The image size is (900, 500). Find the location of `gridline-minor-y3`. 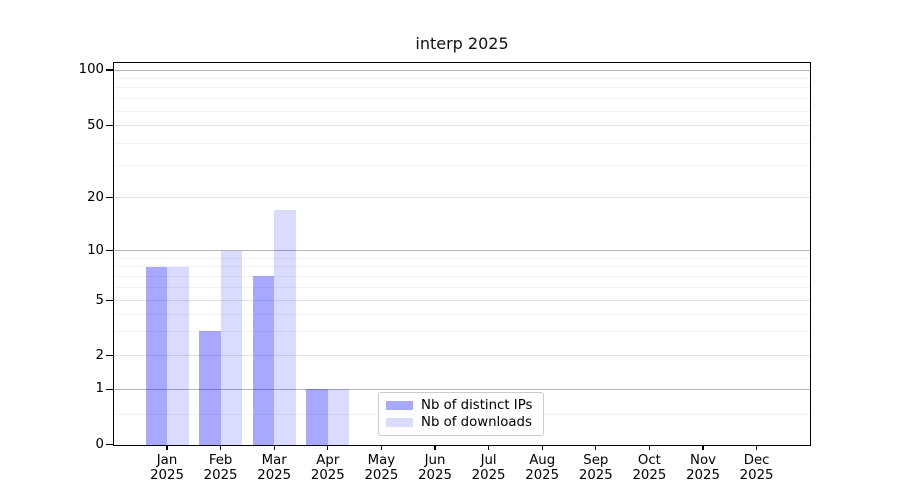

gridline-minor-y3 is located at coordinates (462, 331).